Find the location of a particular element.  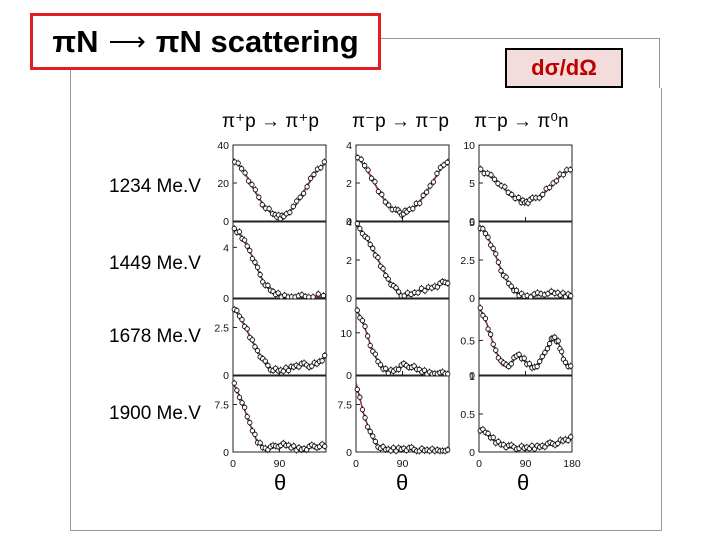

frame-top-line is located at coordinates (520, 38).